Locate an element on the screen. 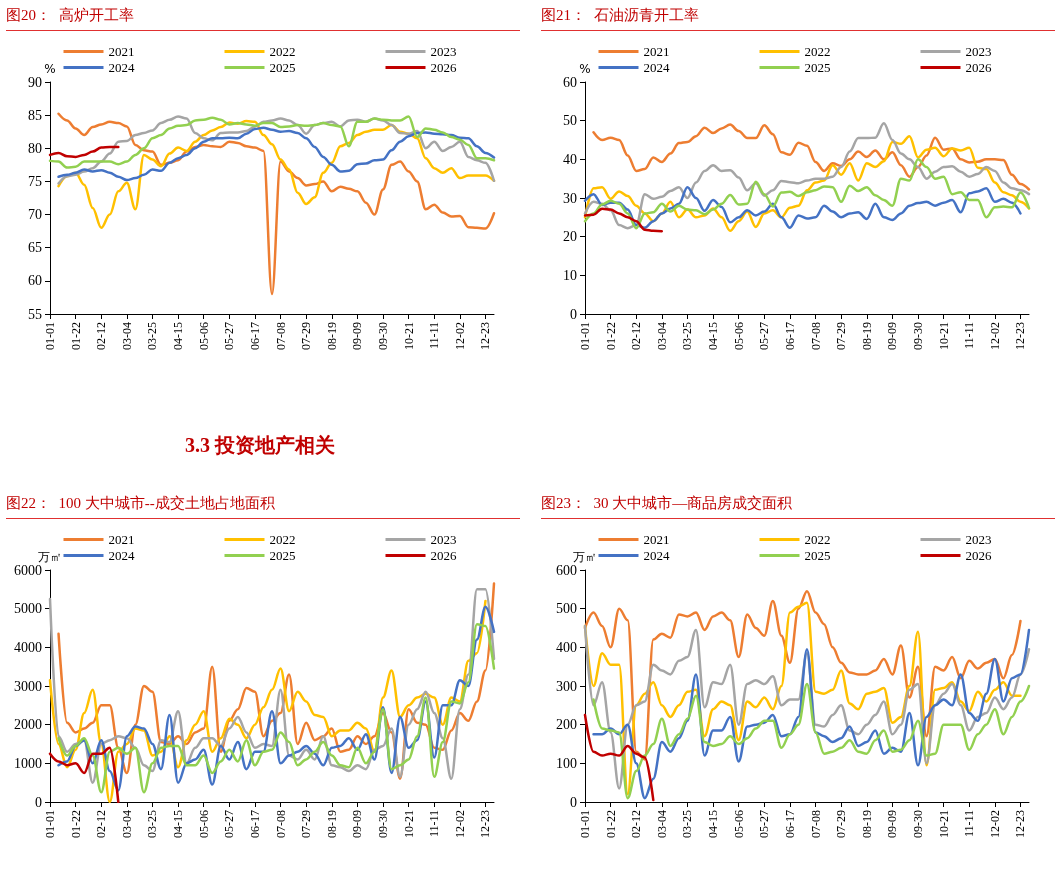 This screenshot has height=886, width=1057. y-tick-label: 90 is located at coordinates (35, 82).